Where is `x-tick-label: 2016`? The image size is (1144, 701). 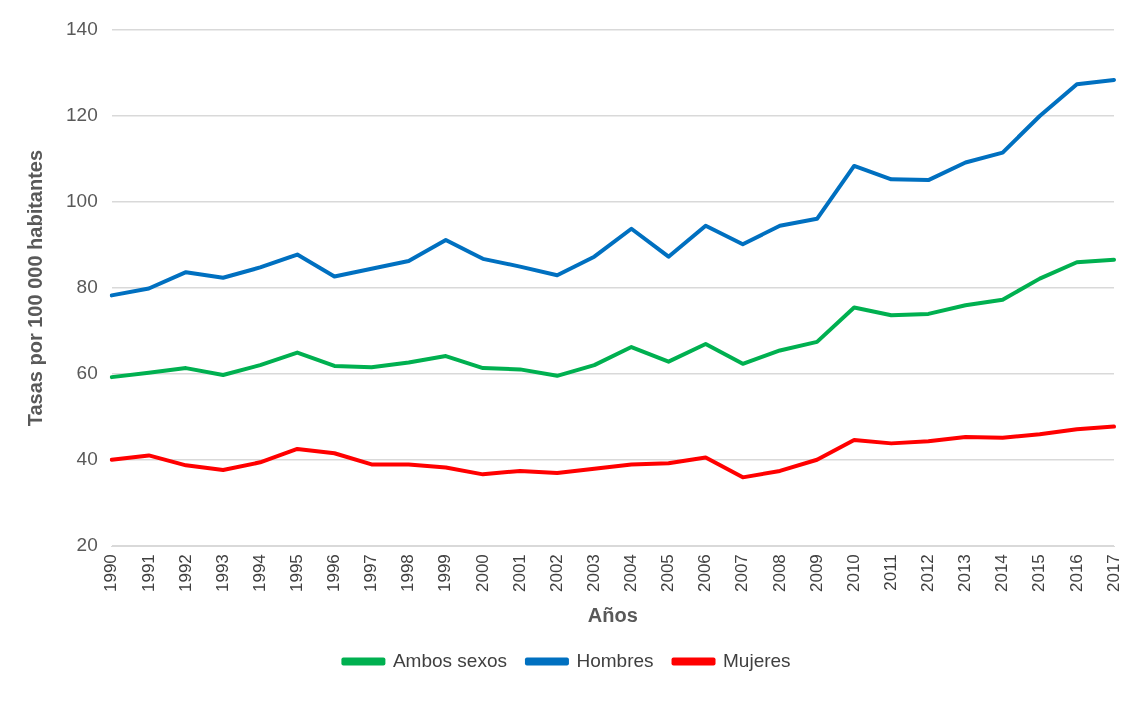 x-tick-label: 2016 is located at coordinates (1076, 573).